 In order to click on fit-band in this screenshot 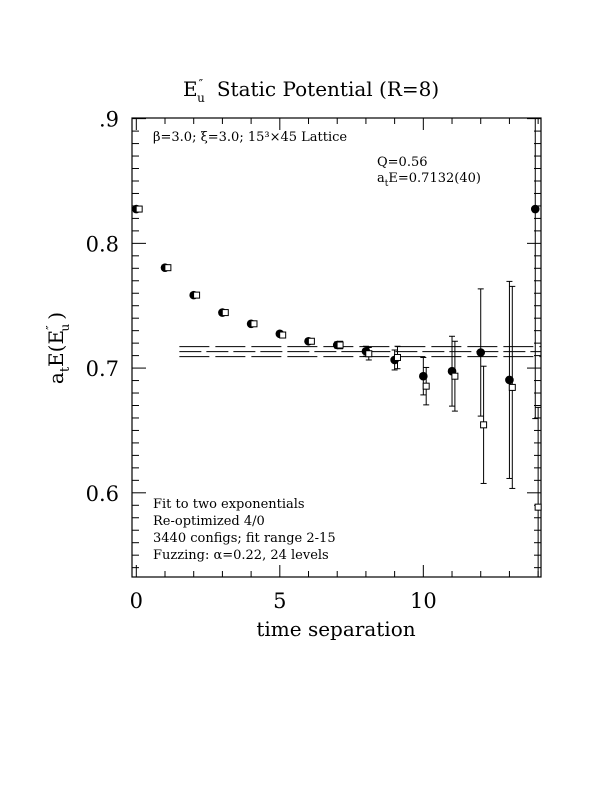, I will do `click(360, 352)`.